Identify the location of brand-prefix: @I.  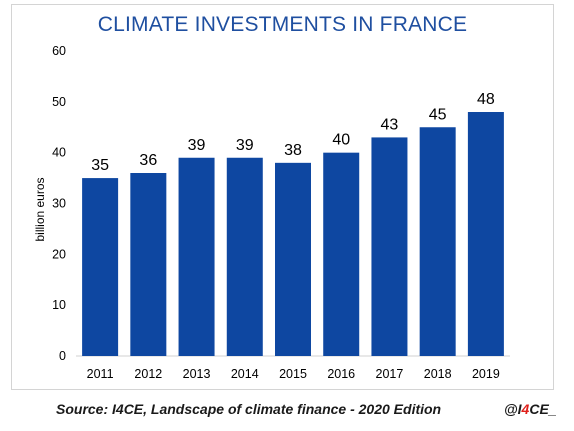
(513, 409).